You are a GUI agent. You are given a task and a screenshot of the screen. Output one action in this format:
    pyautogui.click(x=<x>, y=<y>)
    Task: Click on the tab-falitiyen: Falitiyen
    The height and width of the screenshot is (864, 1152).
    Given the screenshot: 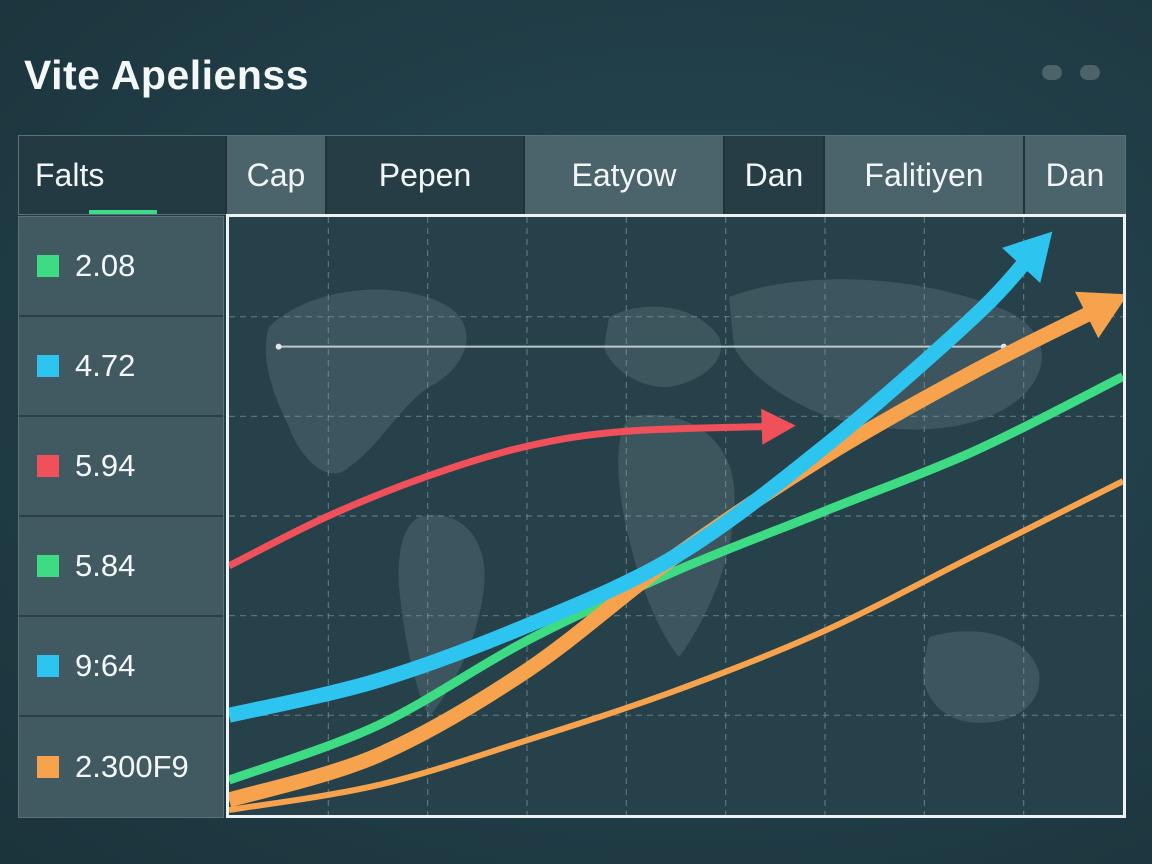 What is the action you would take?
    pyautogui.click(x=925, y=175)
    